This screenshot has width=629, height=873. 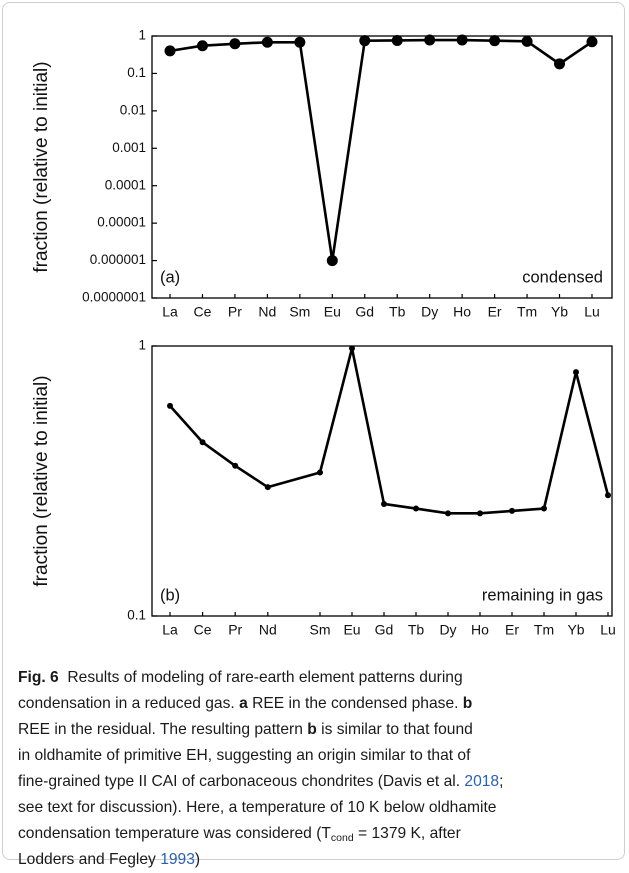 I want to click on caption-text: ), so click(x=197, y=859).